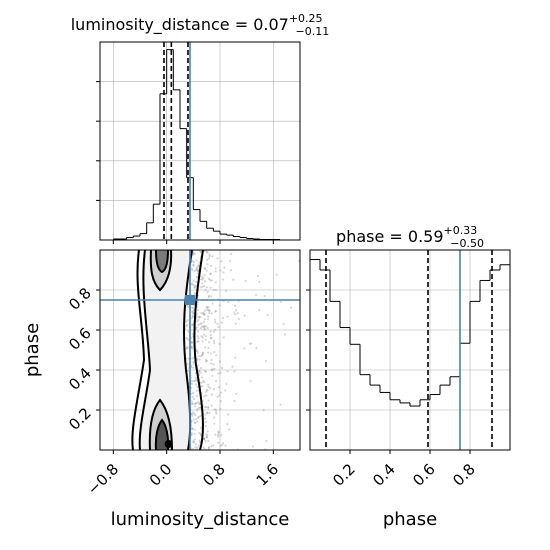 This screenshot has width=550, height=550. What do you see at coordinates (103, 479) in the screenshot?
I see `joint-xtick-label-0: −0.8` at bounding box center [103, 479].